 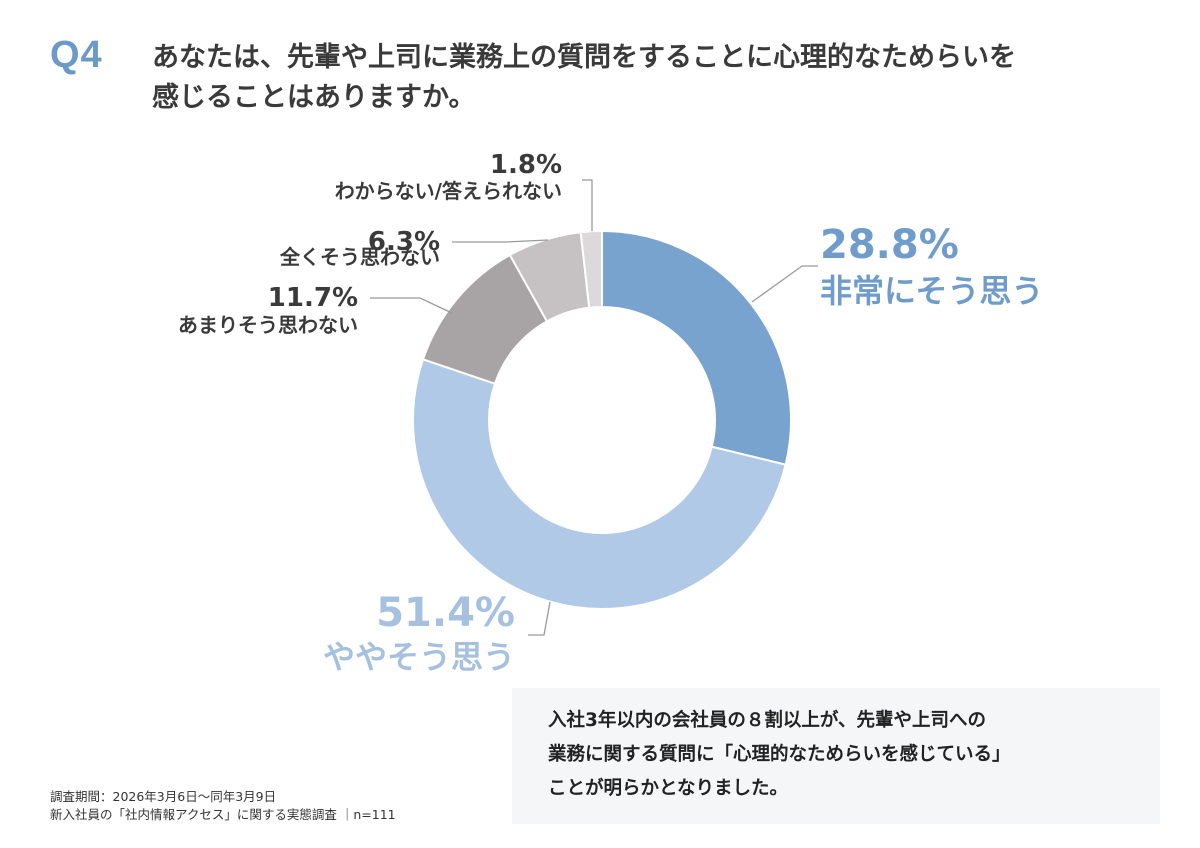 I want to click on summary-line-3: ことが明らかとなりました。, so click(x=668, y=788).